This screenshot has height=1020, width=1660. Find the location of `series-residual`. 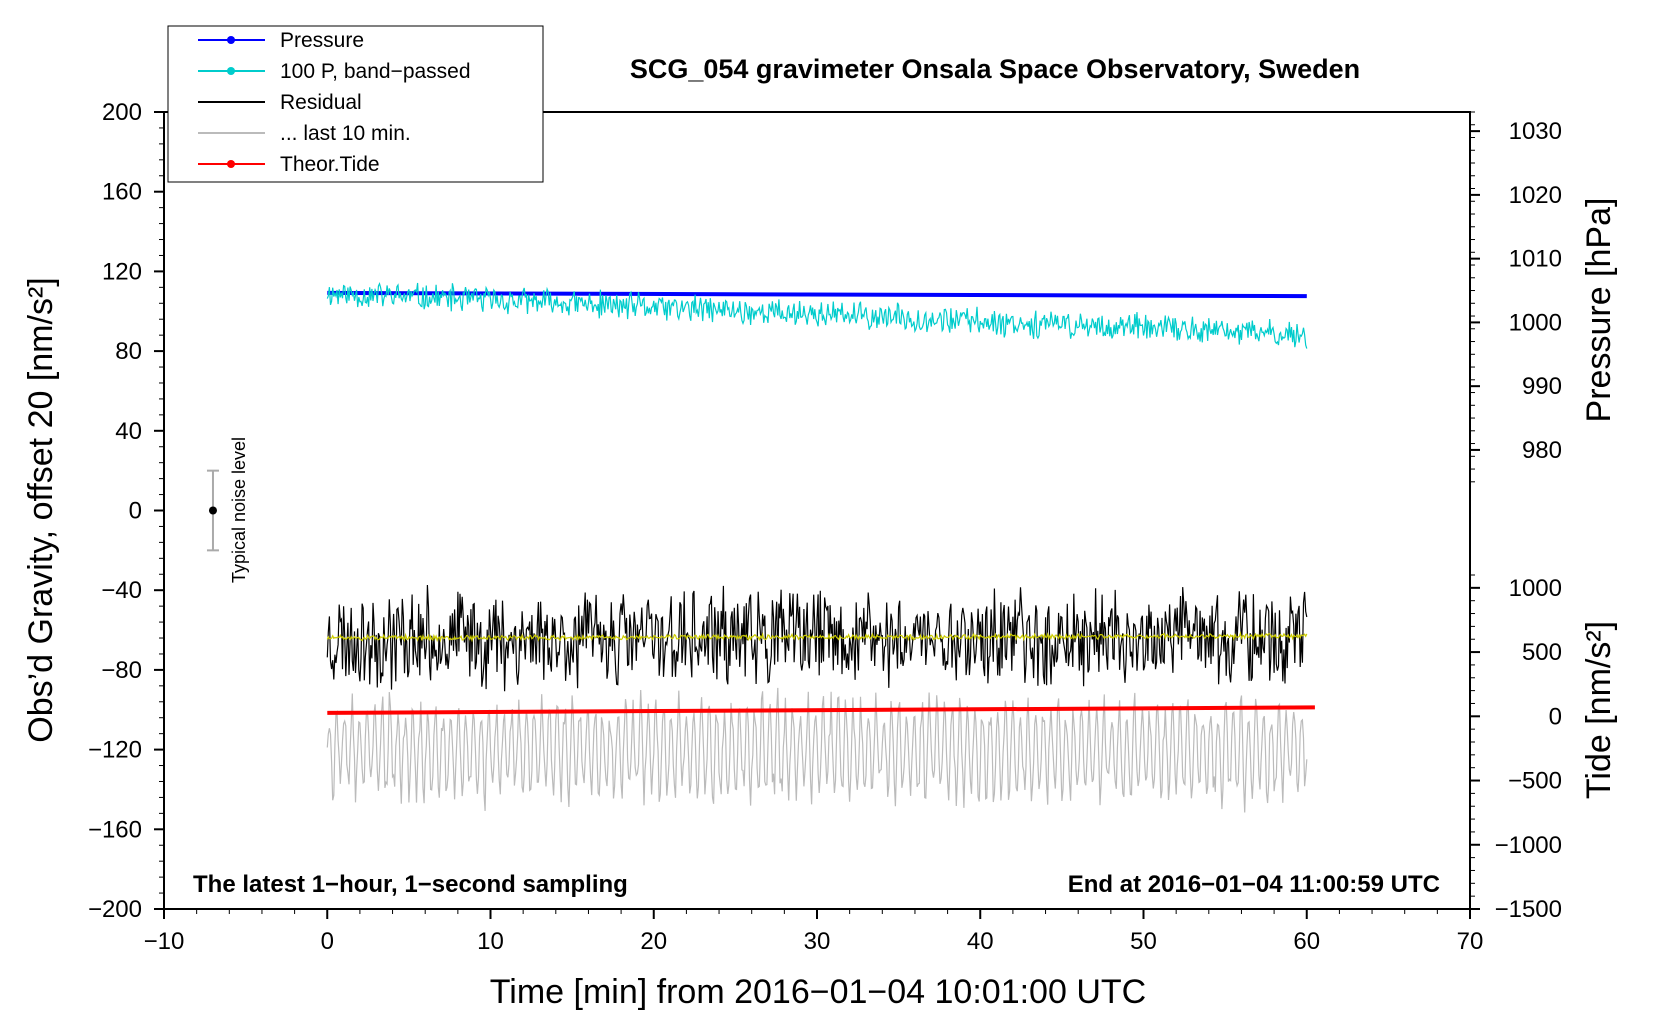

series-residual is located at coordinates (817, 638).